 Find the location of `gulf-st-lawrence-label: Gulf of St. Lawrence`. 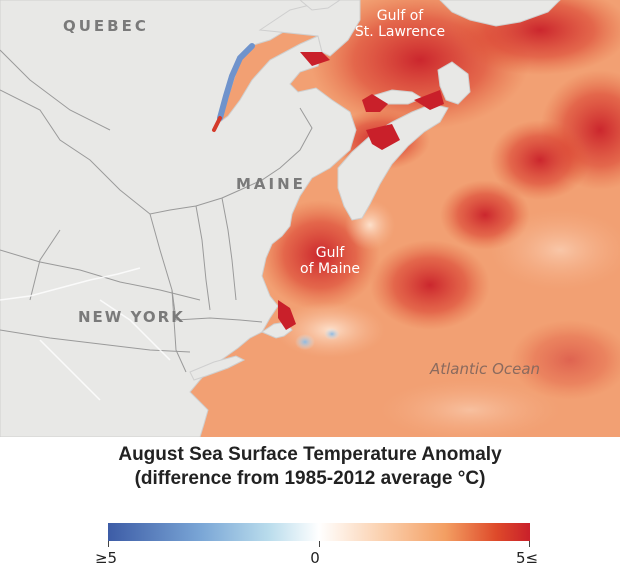

gulf-st-lawrence-label: Gulf of St. Lawrence is located at coordinates (400, 24).